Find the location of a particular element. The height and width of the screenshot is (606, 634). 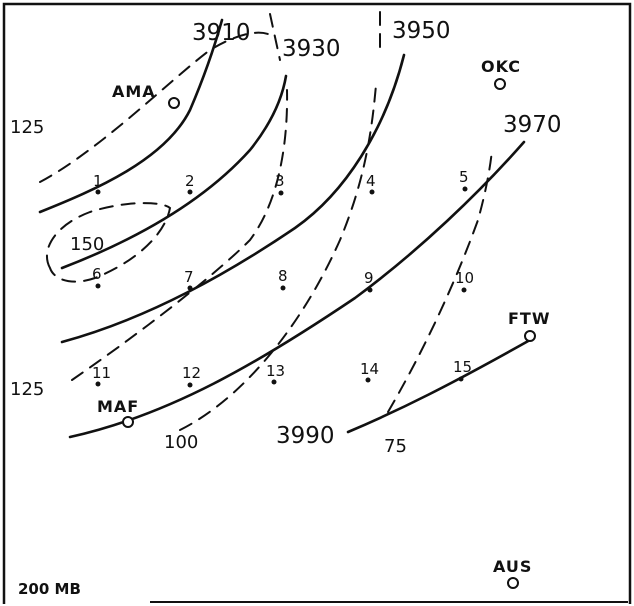

contour-label-3950: 3950 is located at coordinates (421, 31).